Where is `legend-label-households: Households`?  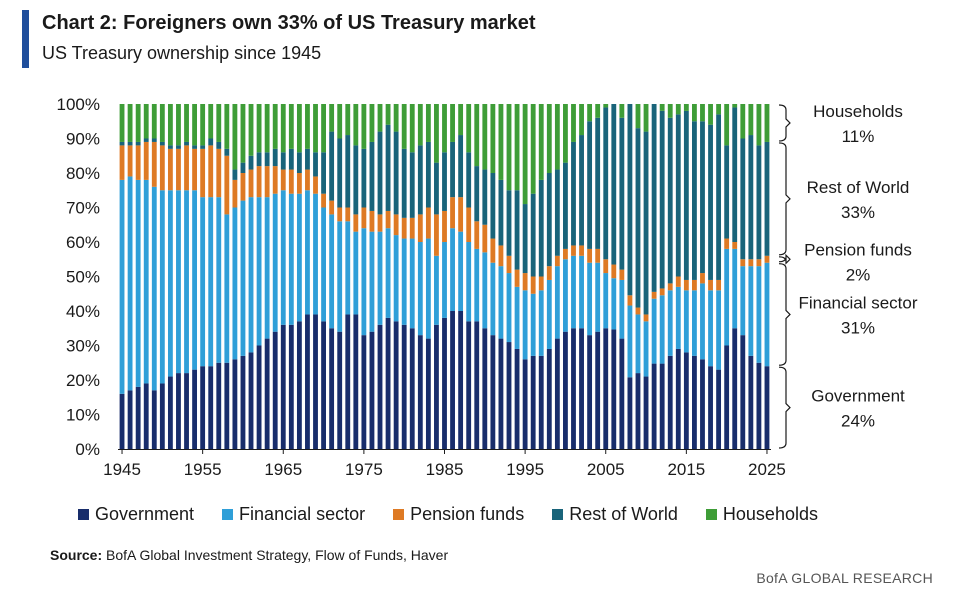 legend-label-households: Households is located at coordinates (770, 514).